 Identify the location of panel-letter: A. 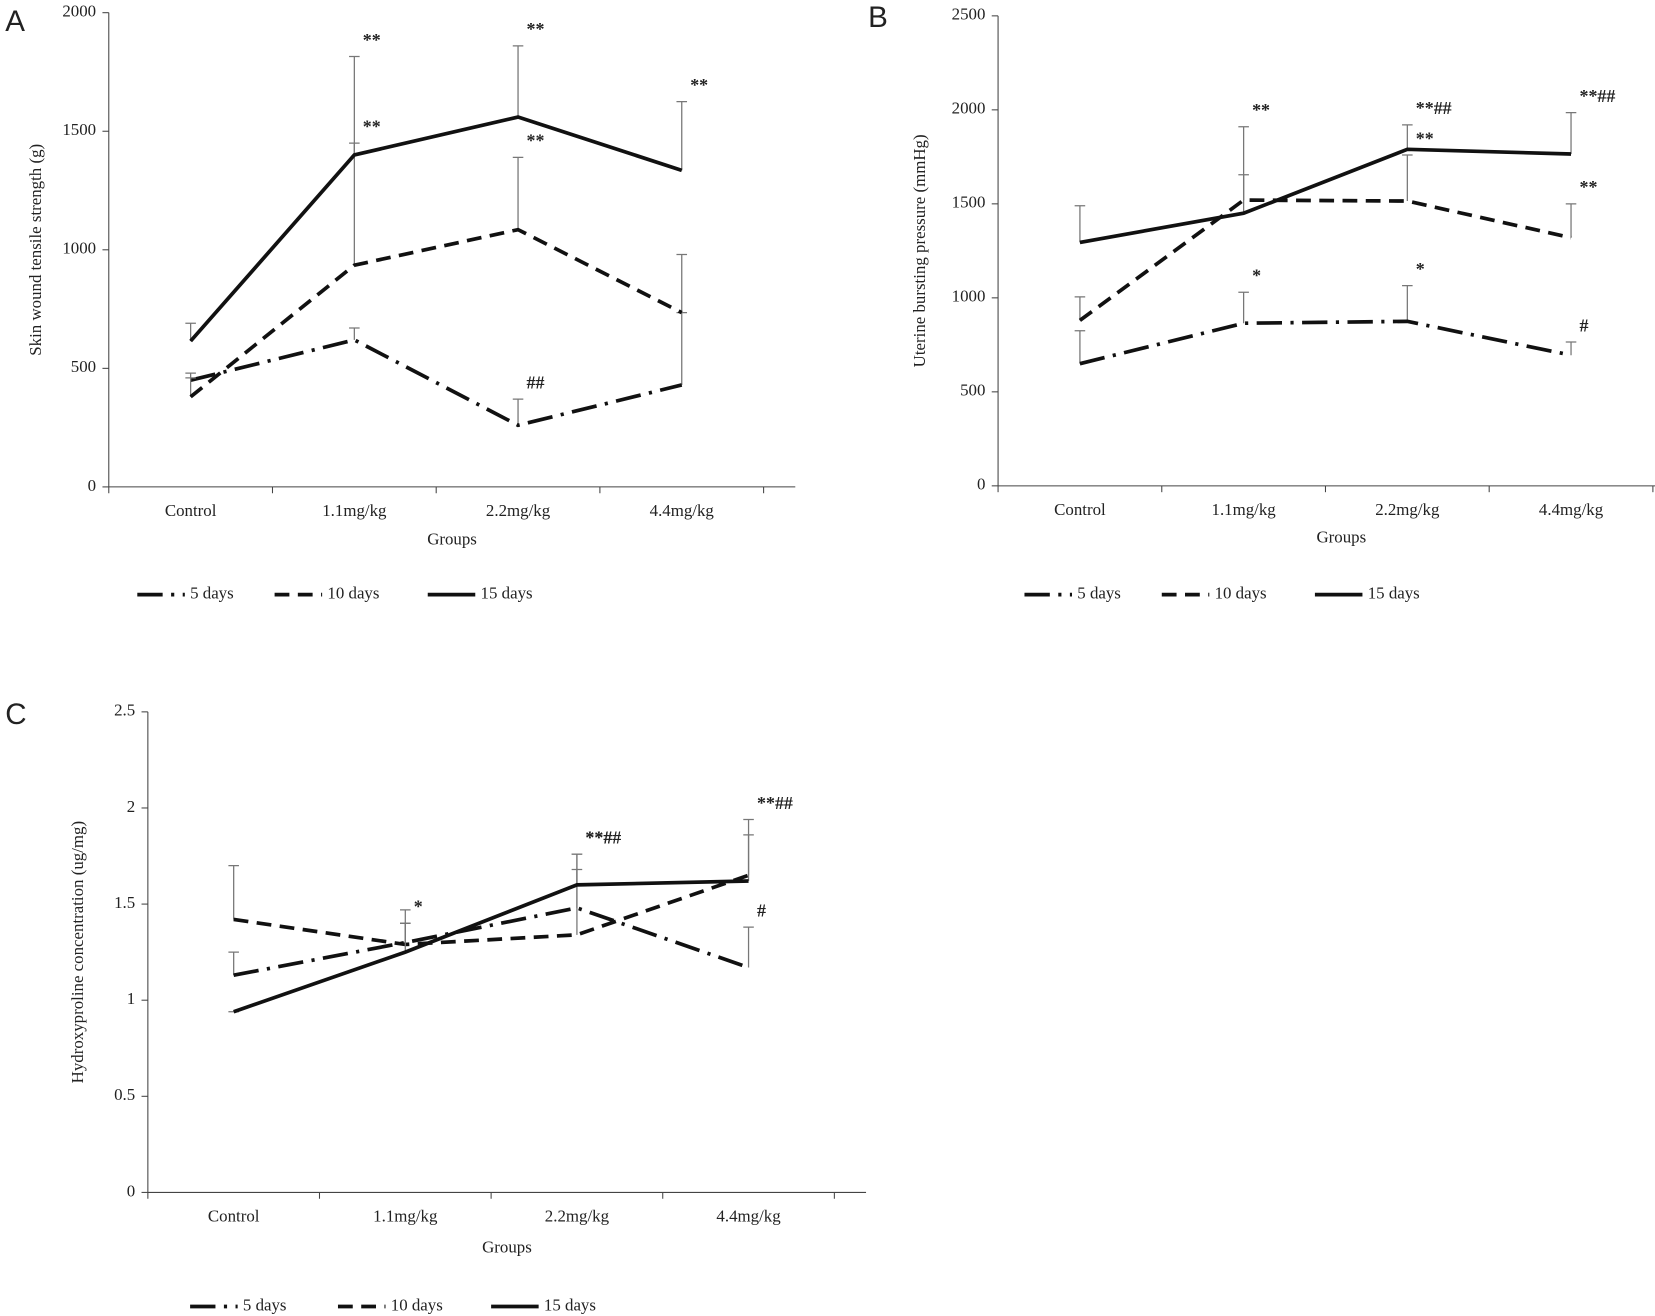
(15, 21).